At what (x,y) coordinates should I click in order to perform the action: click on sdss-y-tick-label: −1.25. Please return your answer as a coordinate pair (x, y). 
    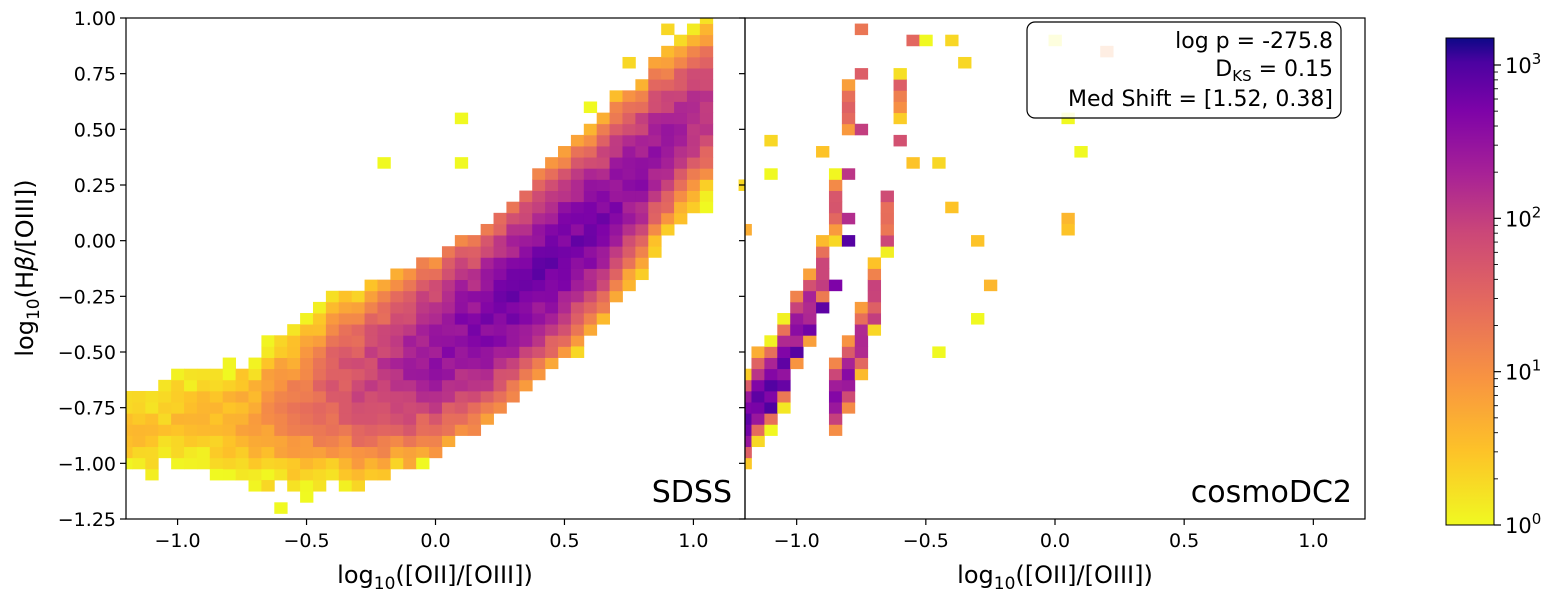
    Looking at the image, I should click on (87, 520).